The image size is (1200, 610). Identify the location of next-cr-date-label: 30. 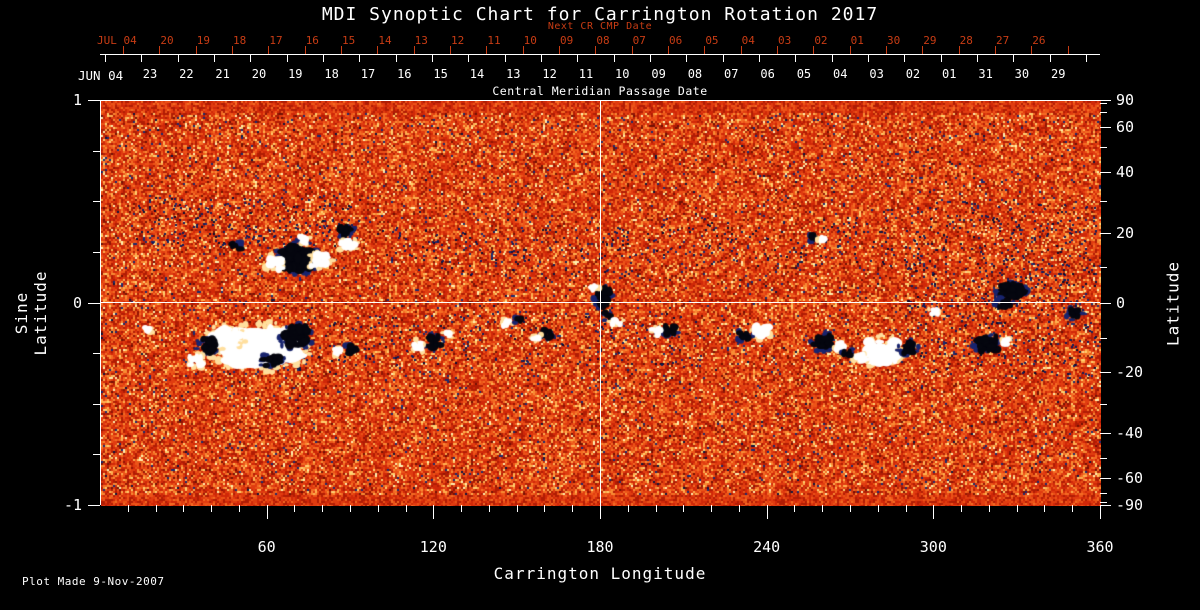
(893, 40).